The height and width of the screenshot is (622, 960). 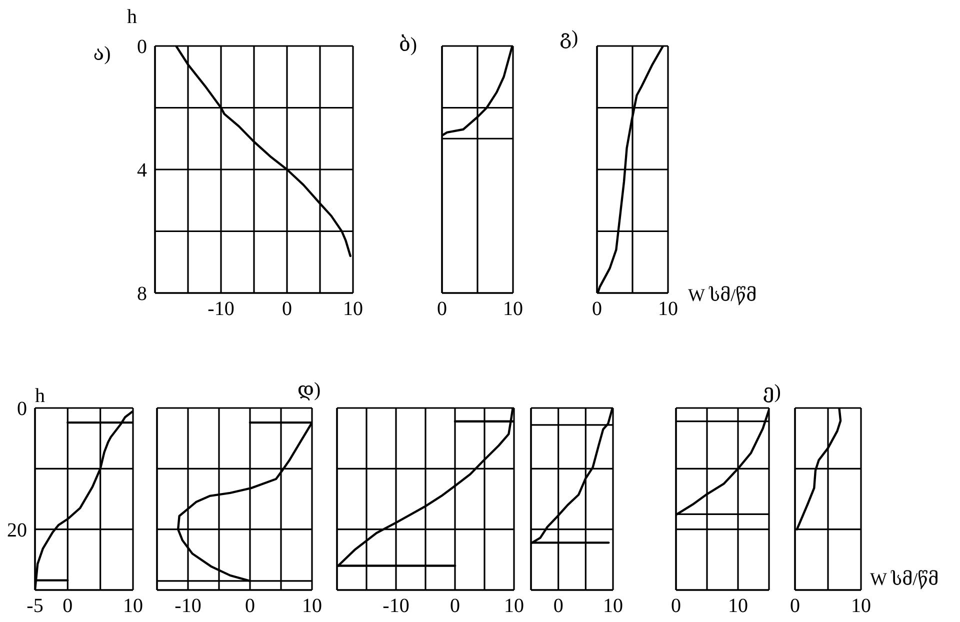 I want to click on chart-title: დ), so click(x=309, y=390).